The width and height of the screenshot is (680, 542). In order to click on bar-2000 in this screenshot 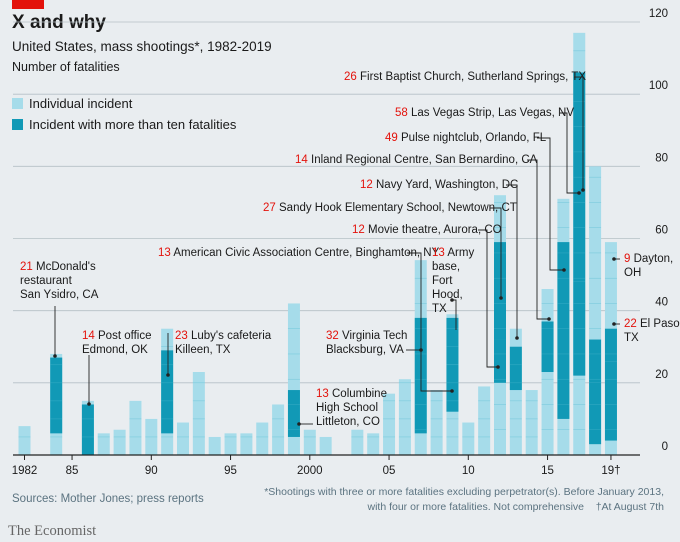, I will do `click(309, 442)`.